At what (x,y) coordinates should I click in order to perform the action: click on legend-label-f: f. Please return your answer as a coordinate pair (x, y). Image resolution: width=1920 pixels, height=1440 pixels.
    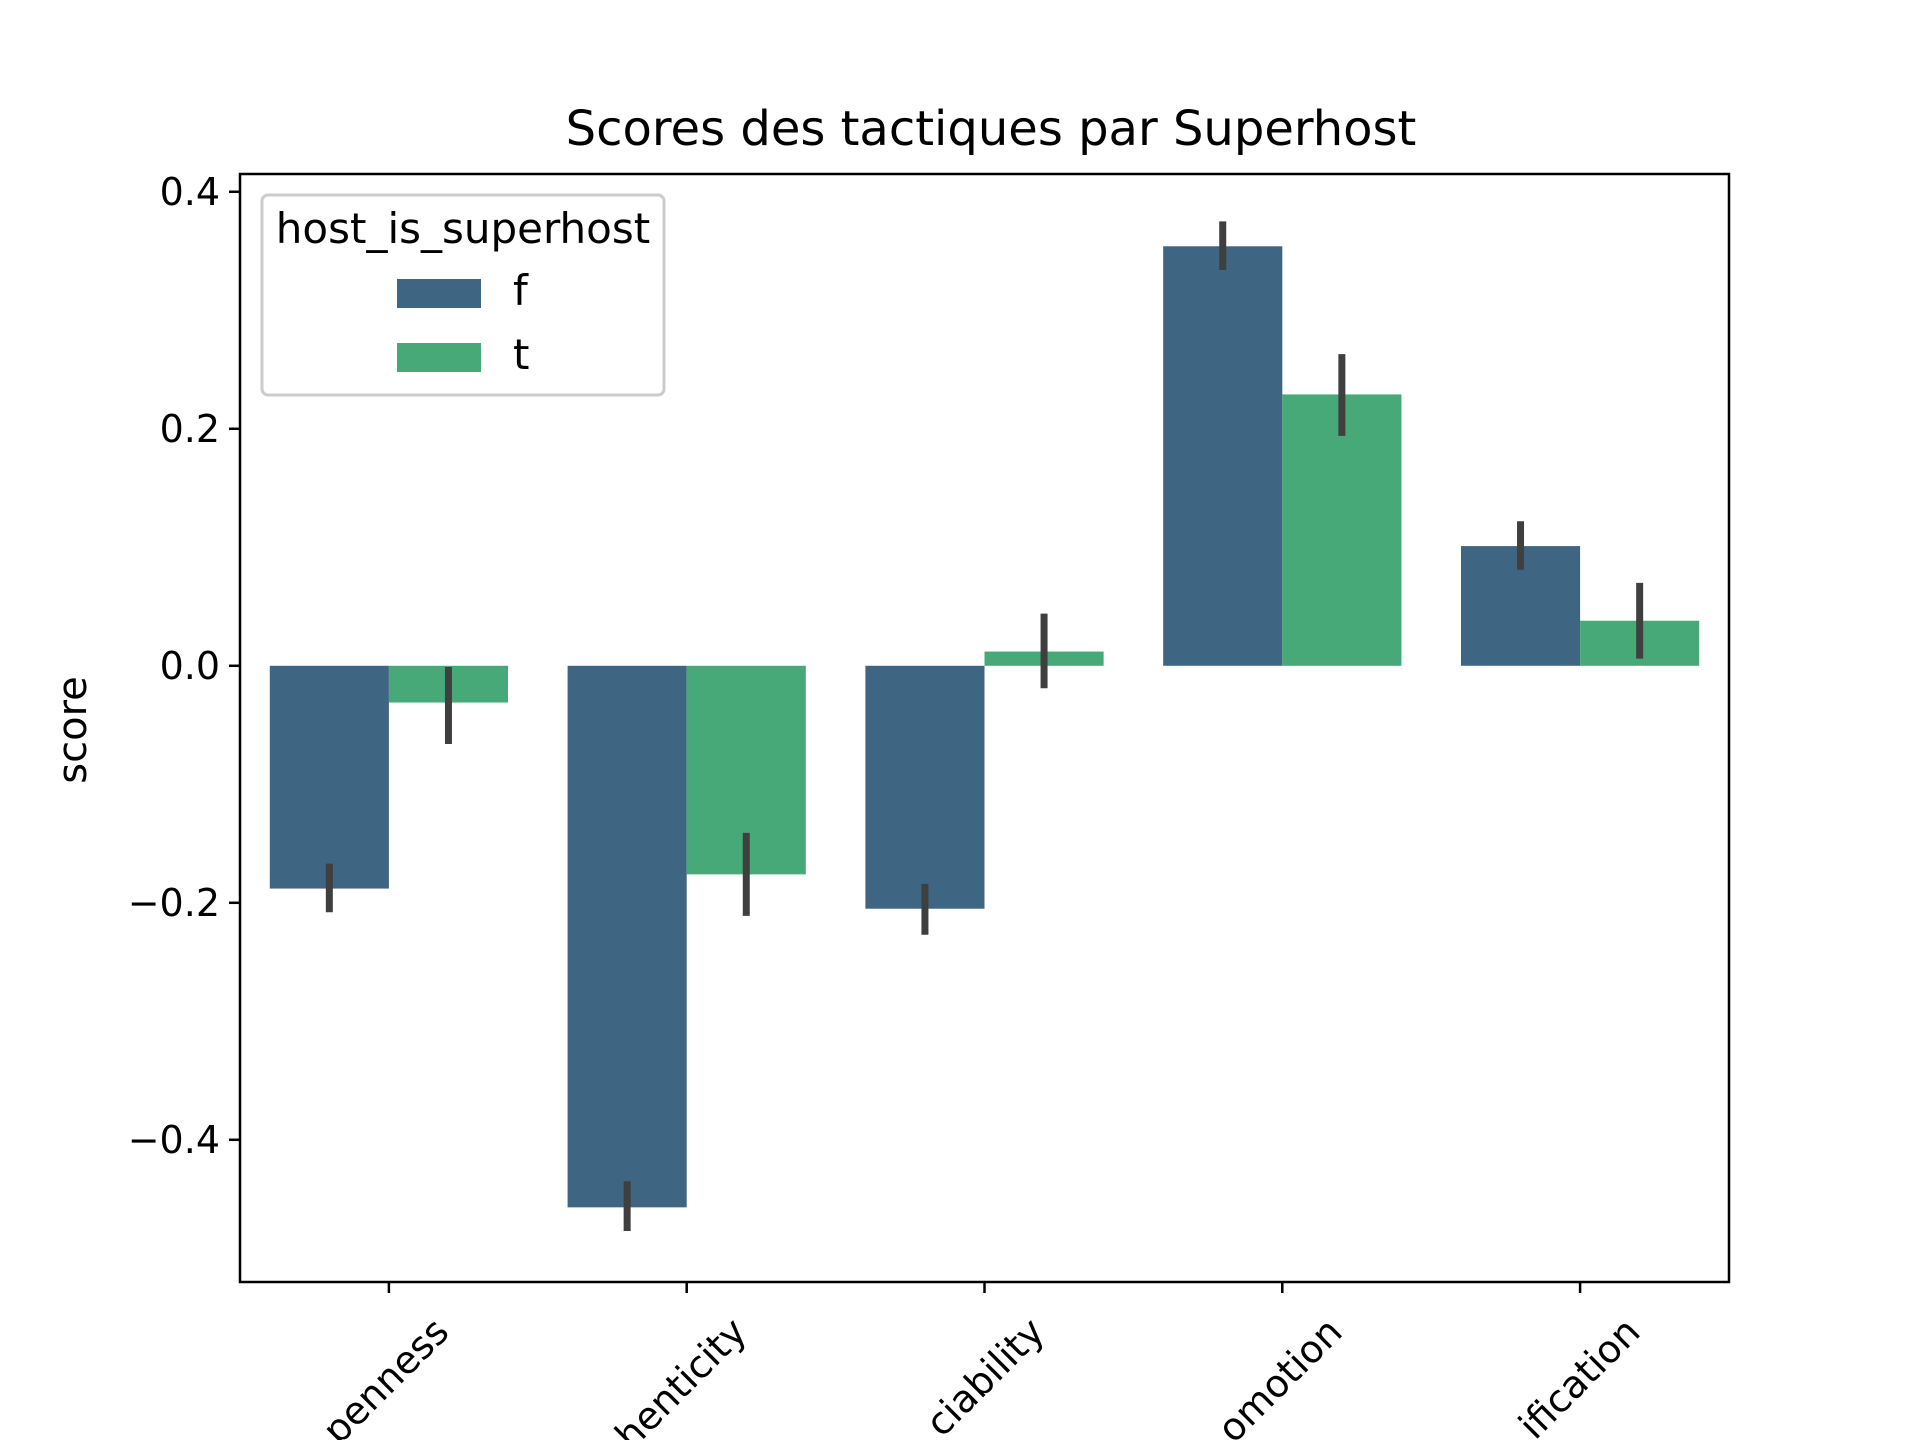
    Looking at the image, I should click on (521, 290).